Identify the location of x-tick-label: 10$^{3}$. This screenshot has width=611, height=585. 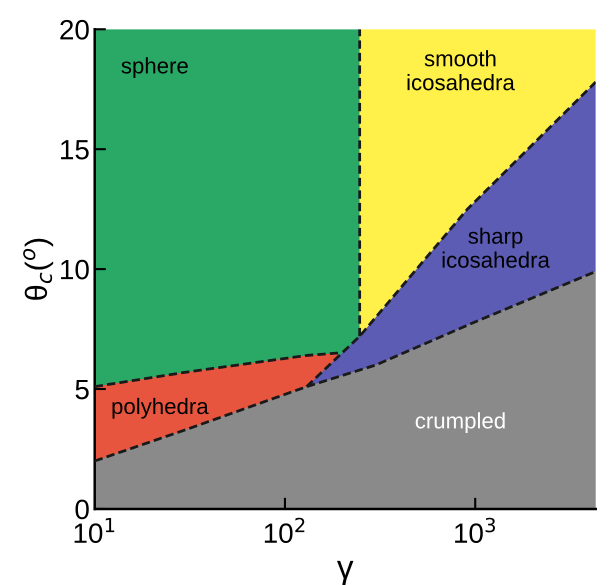
(475, 531).